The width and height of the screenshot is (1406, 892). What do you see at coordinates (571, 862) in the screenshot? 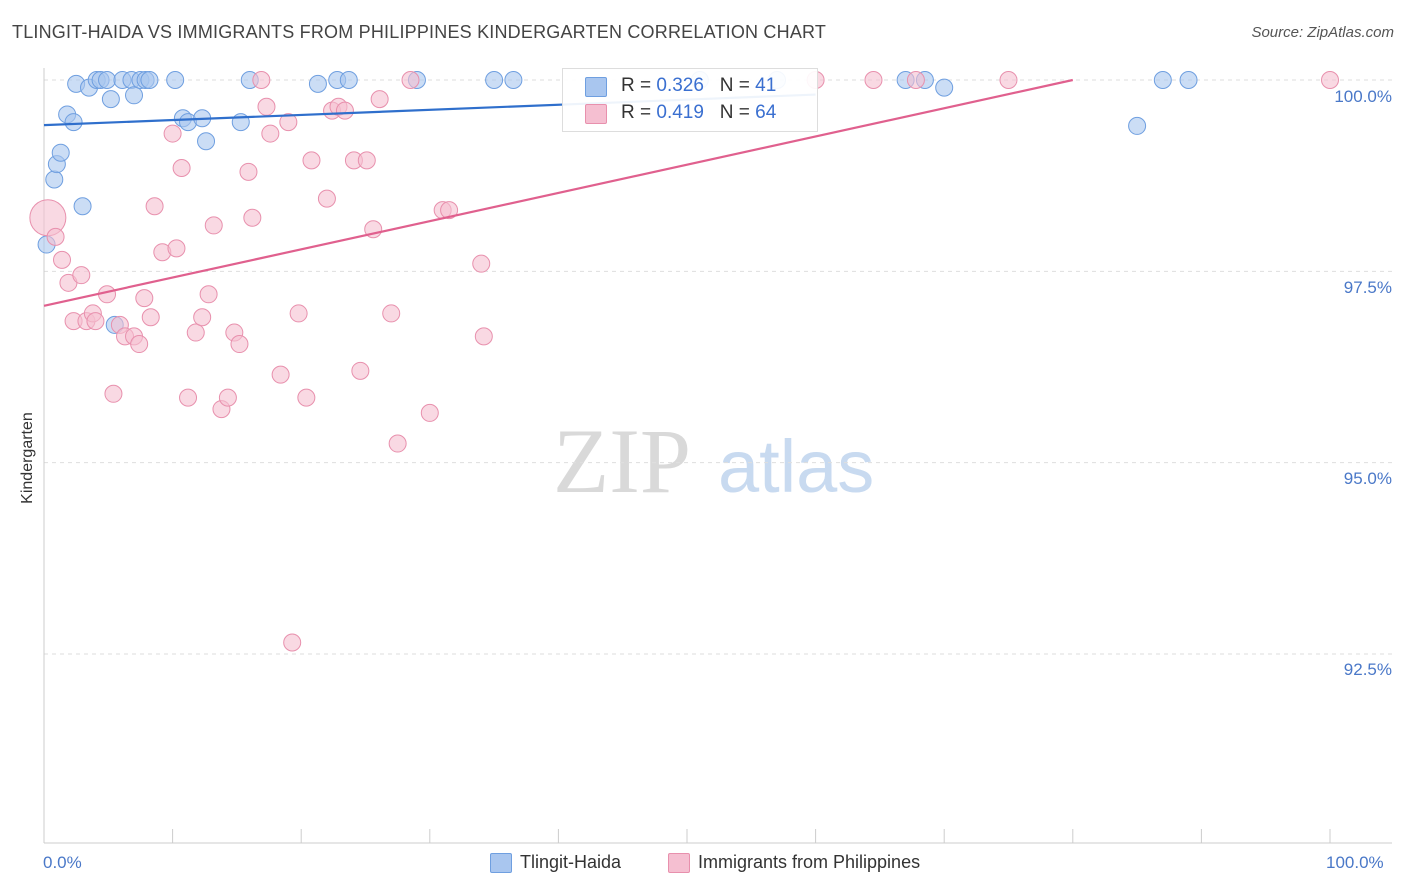
I see `legend-label-tlingit-haida: Tlingit-Haida` at bounding box center [571, 862].